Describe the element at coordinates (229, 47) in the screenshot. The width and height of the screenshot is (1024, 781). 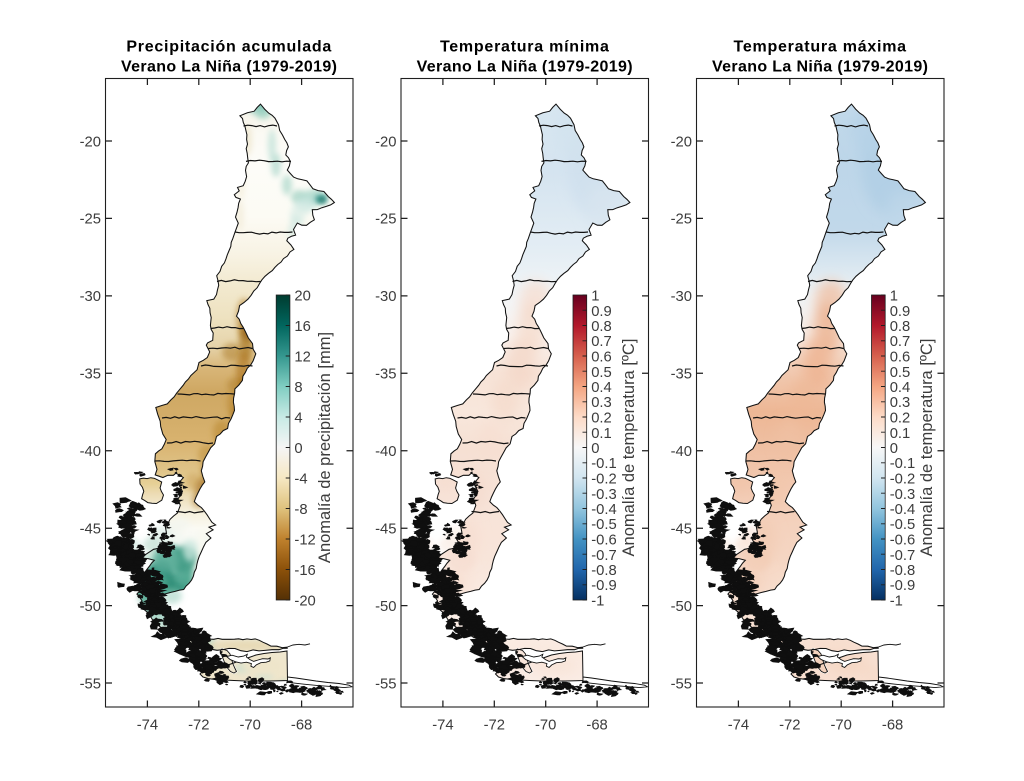
I see `svg-text: Precipitación acumulada` at that location.